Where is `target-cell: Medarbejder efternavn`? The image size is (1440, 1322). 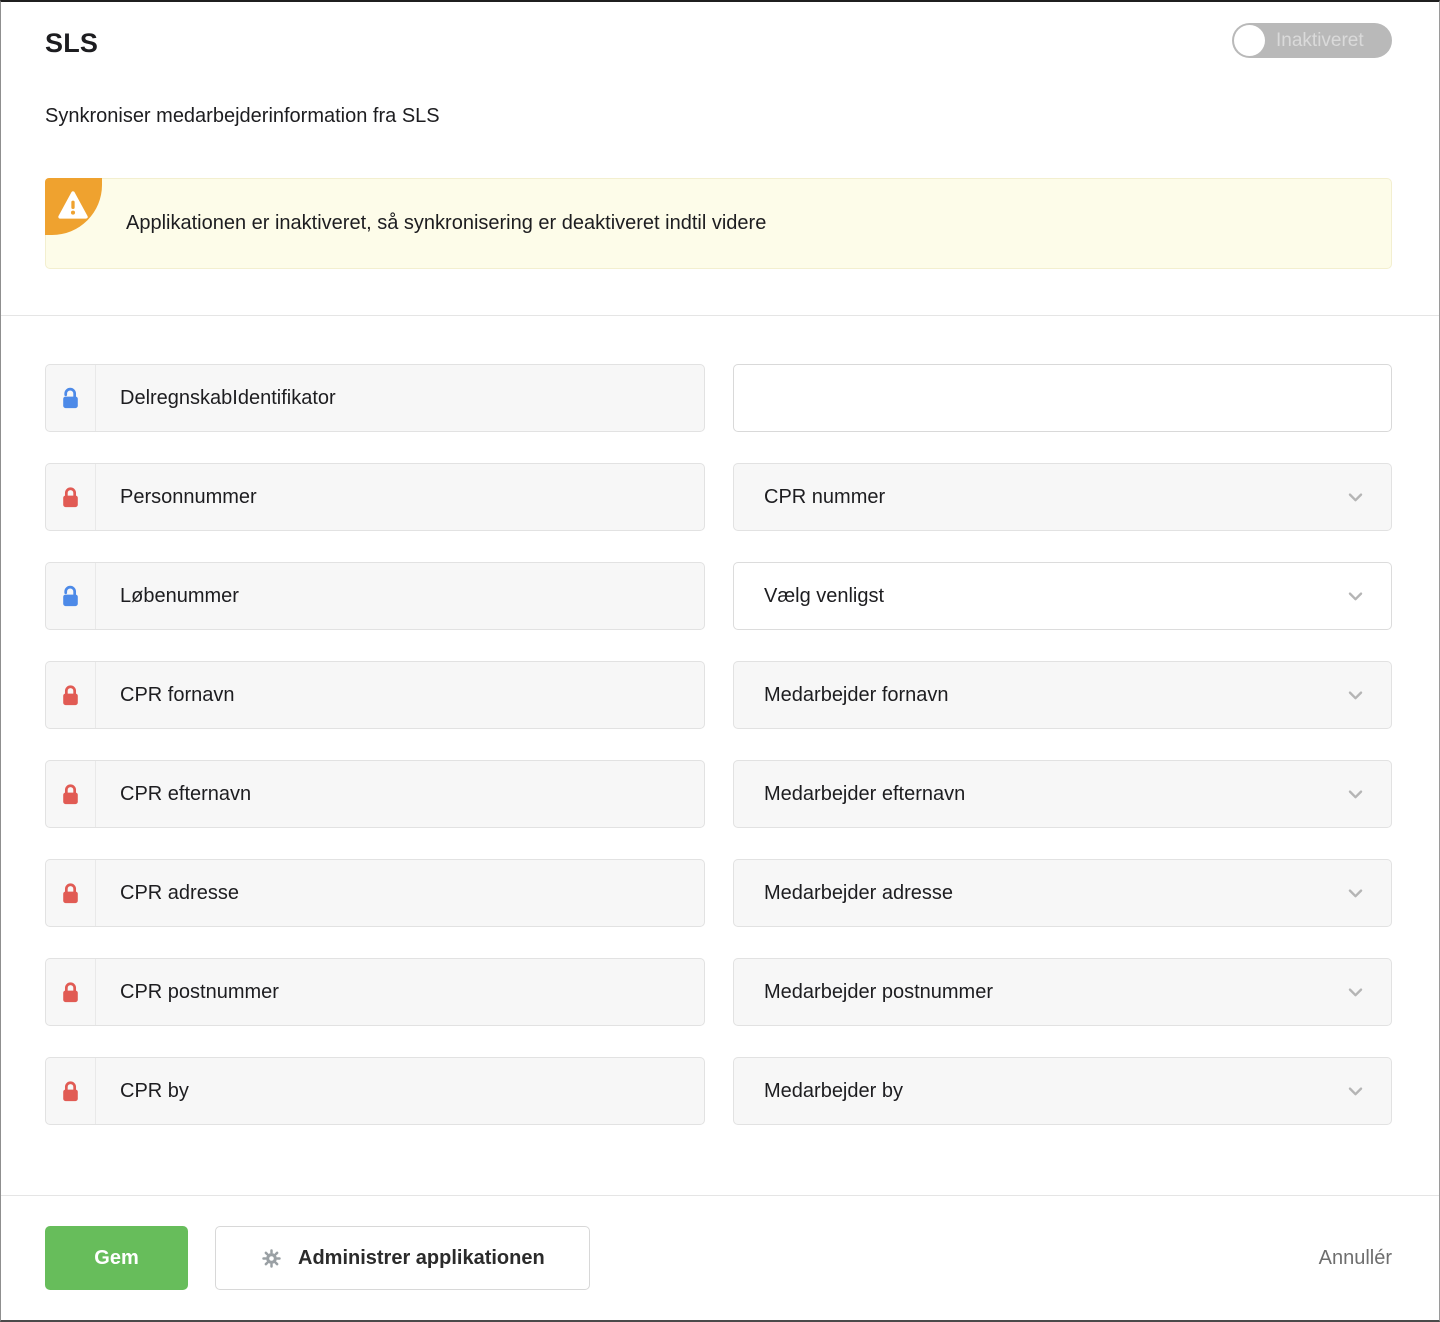
target-cell: Medarbejder efternavn is located at coordinates (1062, 794).